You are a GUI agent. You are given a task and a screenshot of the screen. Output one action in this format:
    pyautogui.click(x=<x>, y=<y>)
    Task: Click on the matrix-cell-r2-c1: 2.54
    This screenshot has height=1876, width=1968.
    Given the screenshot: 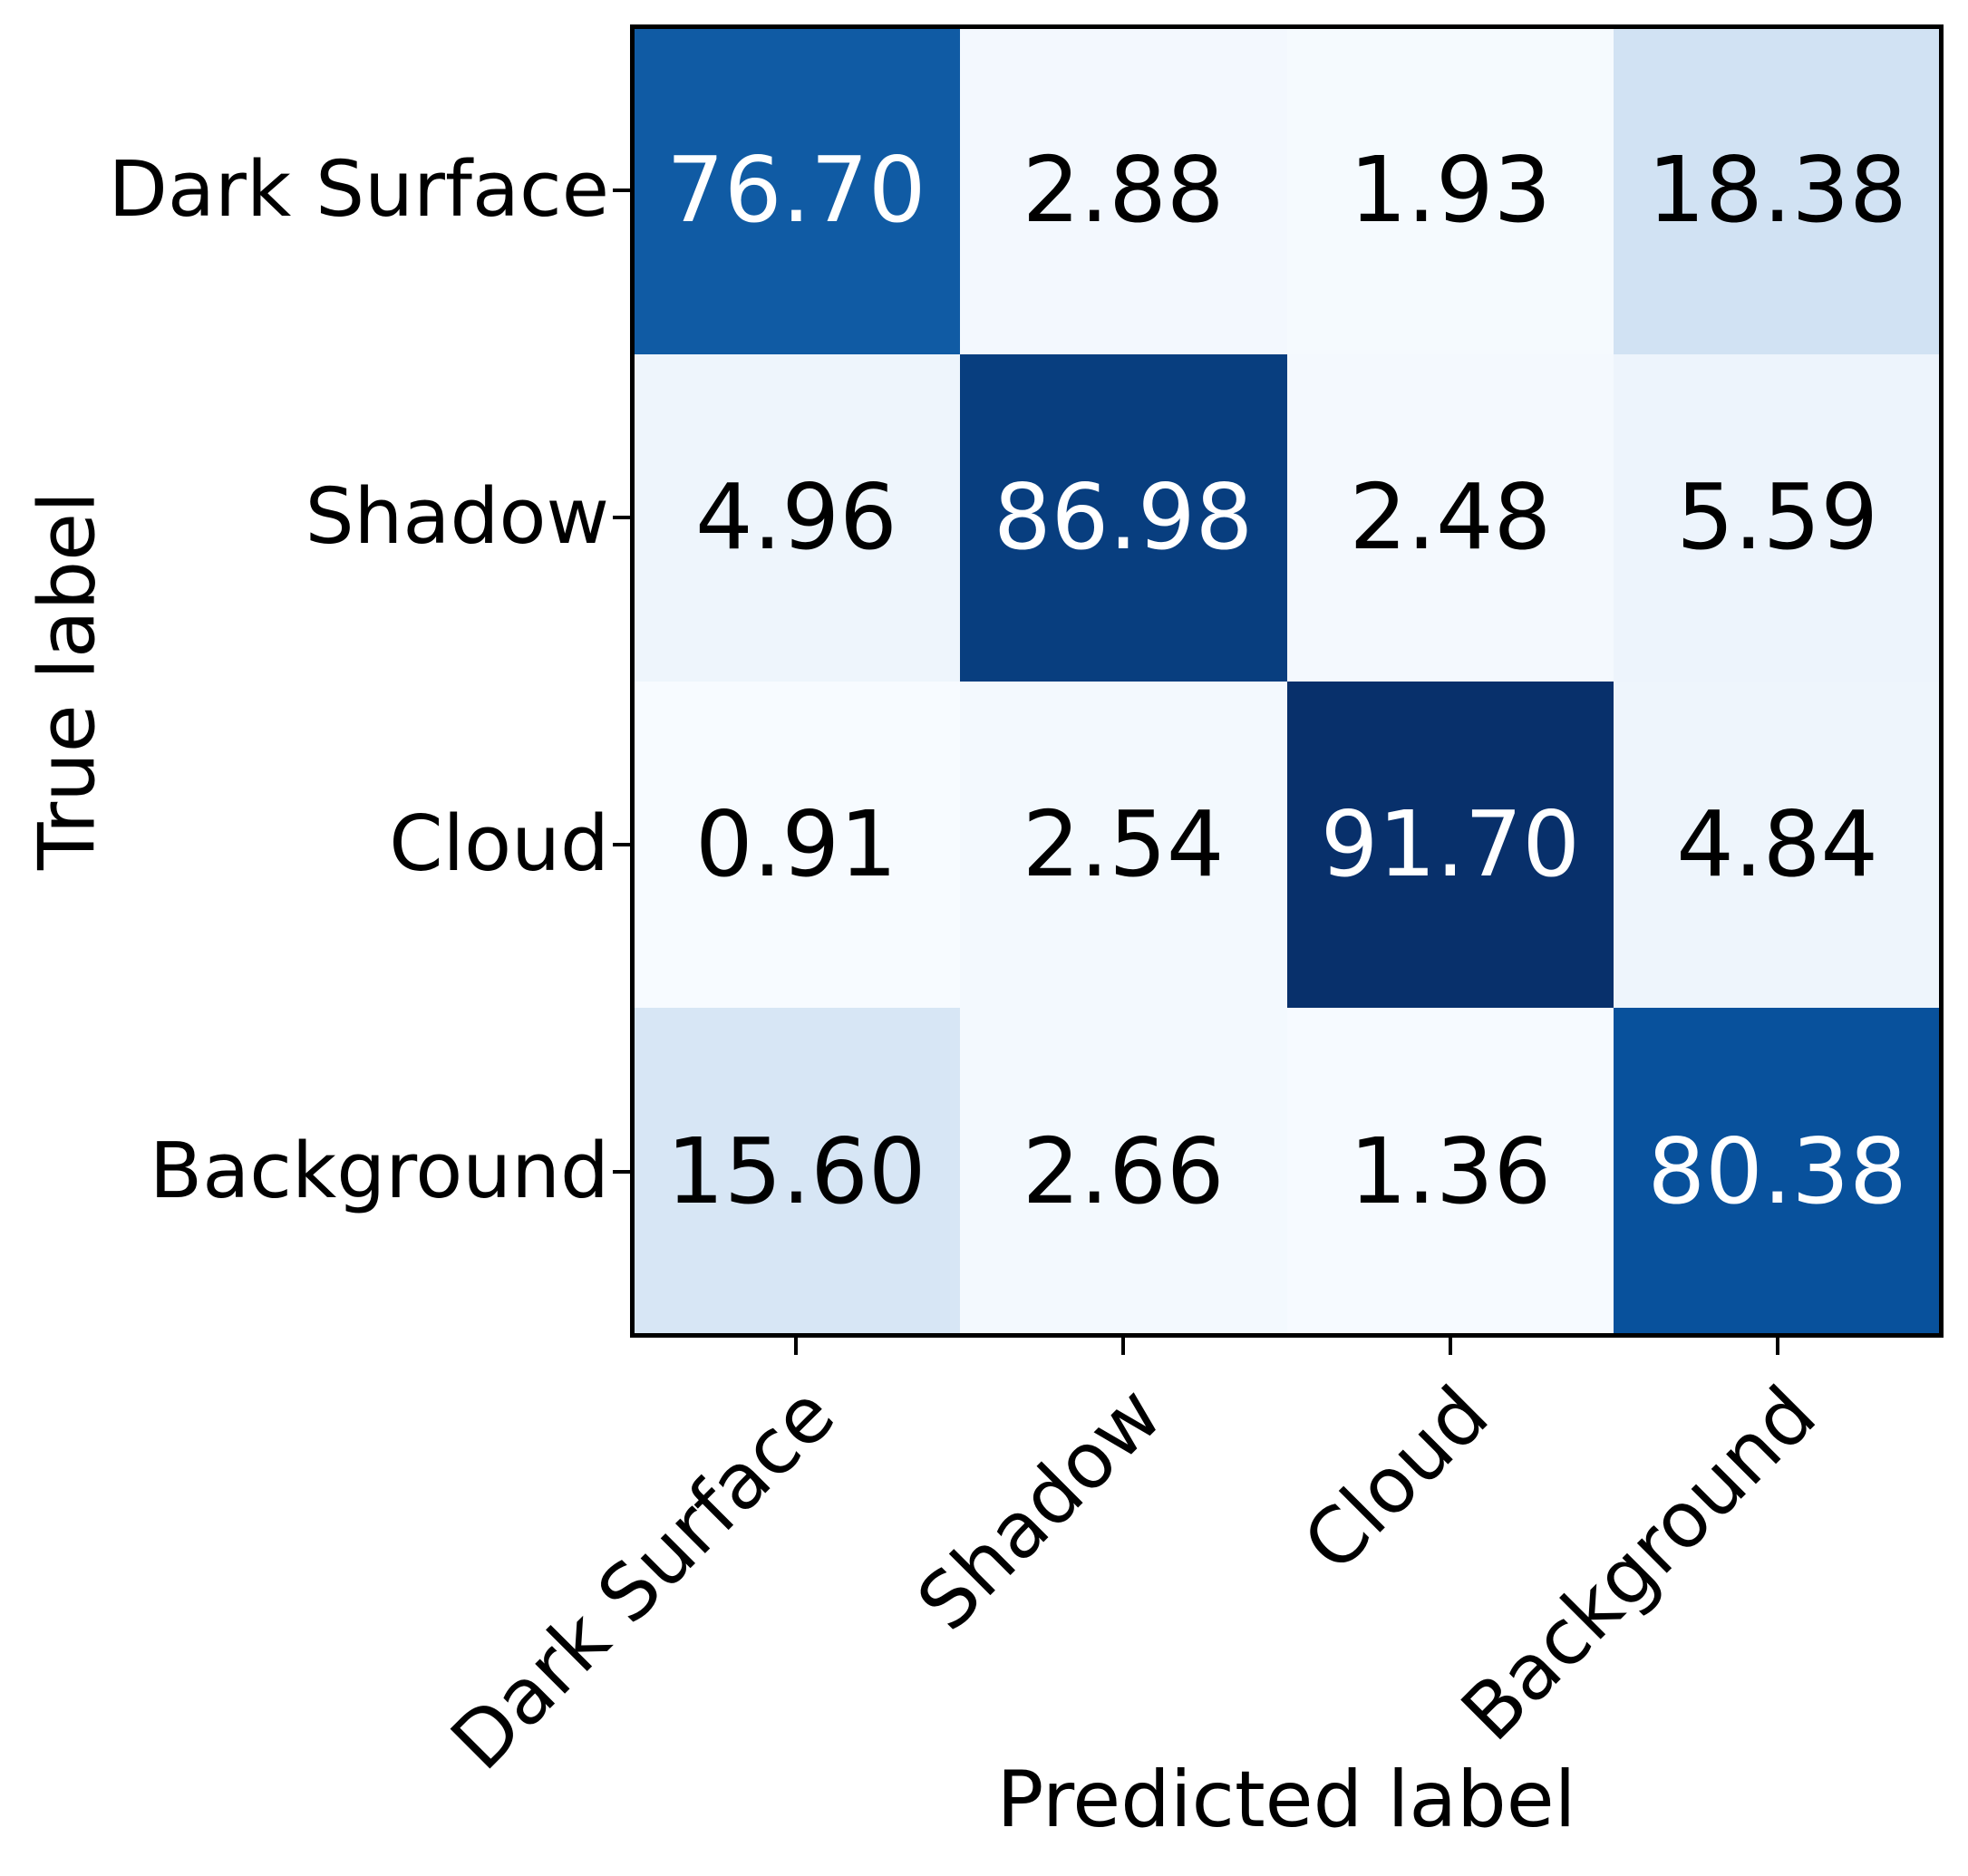 What is the action you would take?
    pyautogui.click(x=1123, y=845)
    